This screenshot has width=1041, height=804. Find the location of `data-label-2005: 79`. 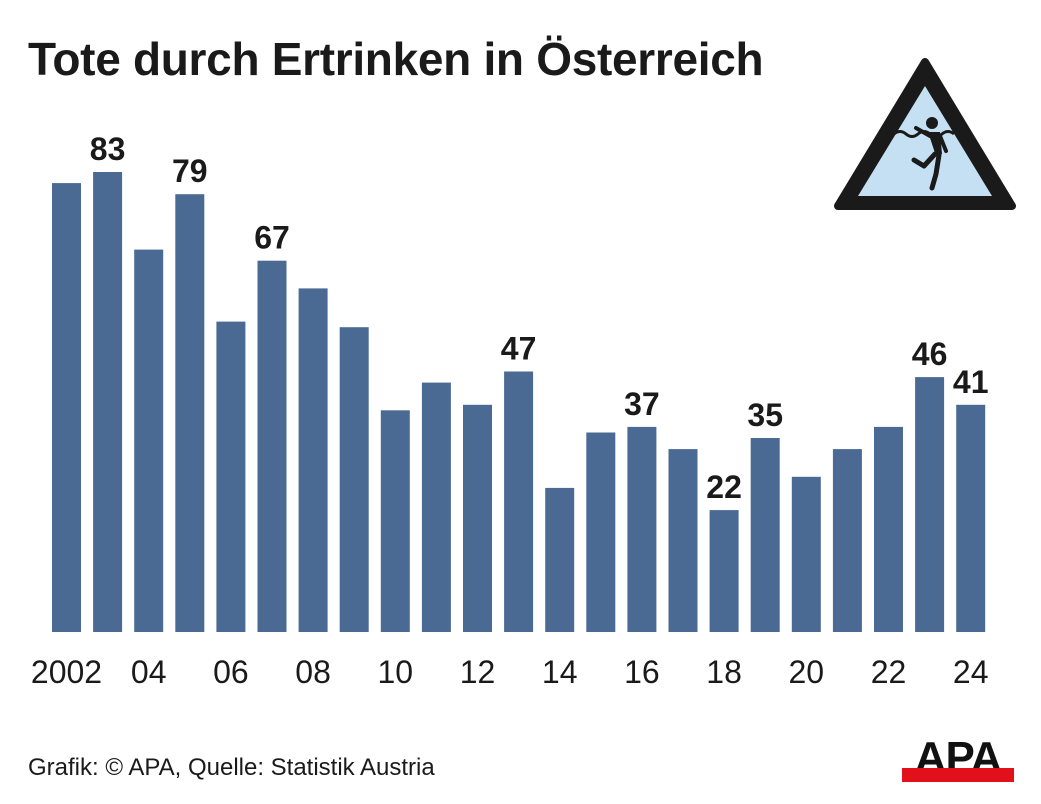

data-label-2005: 79 is located at coordinates (190, 171).